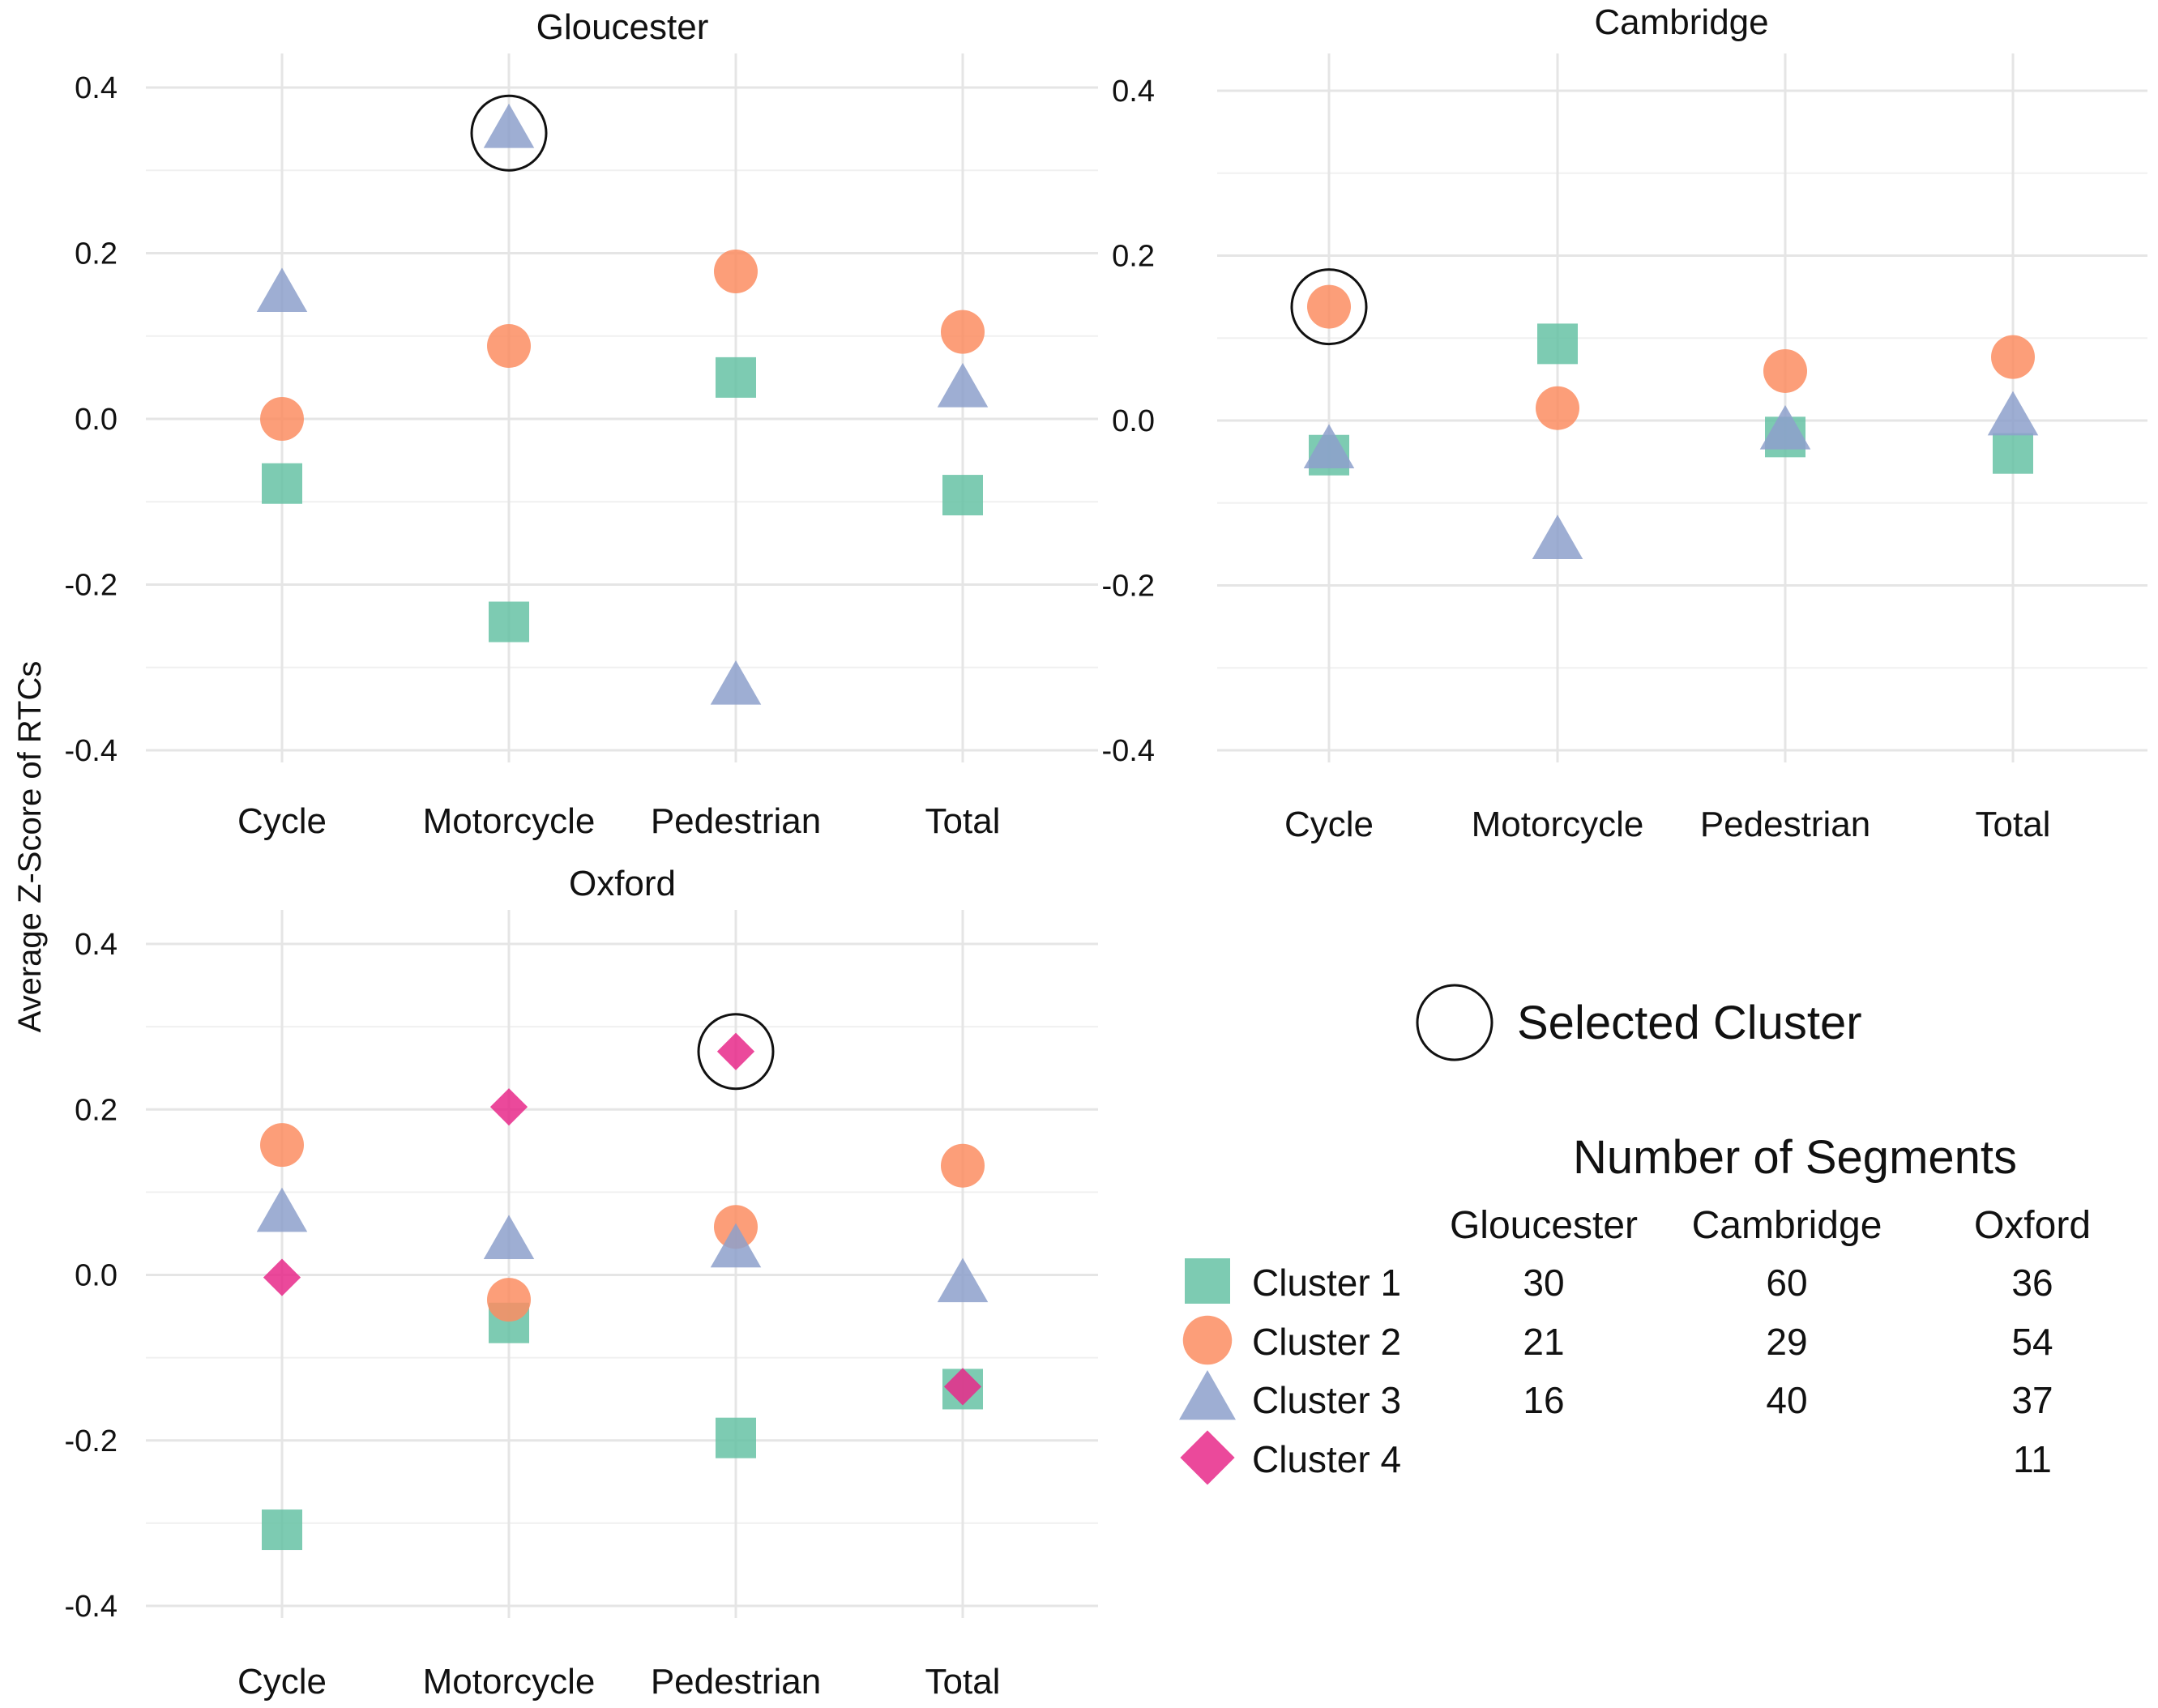 The width and height of the screenshot is (2158, 1708). What do you see at coordinates (1544, 1225) in the screenshot?
I see `legend-column-header: Gloucester` at bounding box center [1544, 1225].